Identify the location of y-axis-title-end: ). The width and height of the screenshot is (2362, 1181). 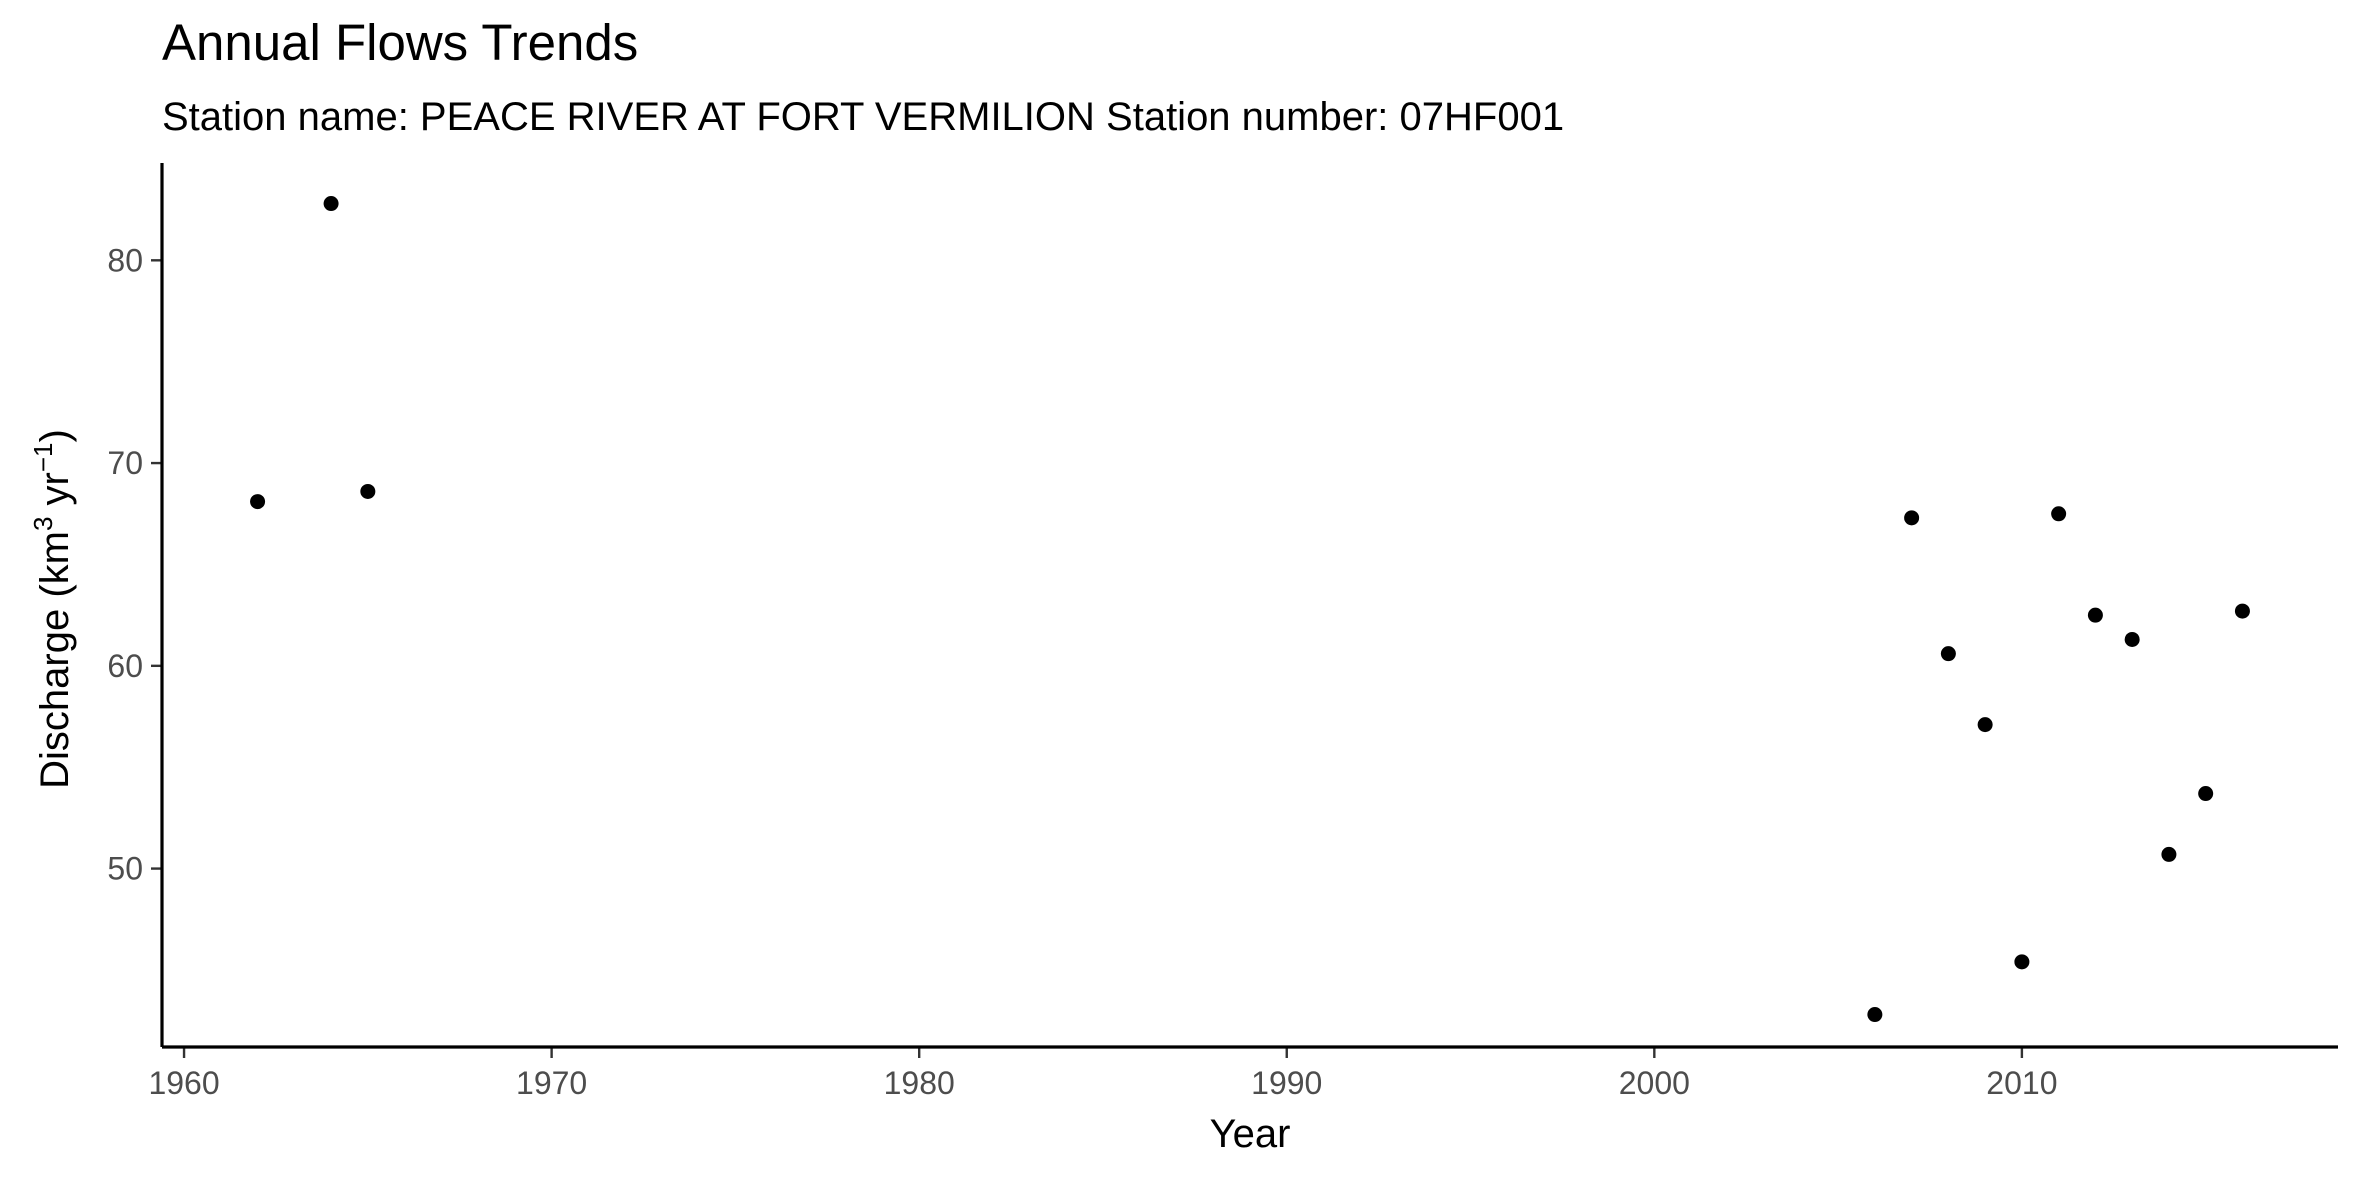
(55, 435).